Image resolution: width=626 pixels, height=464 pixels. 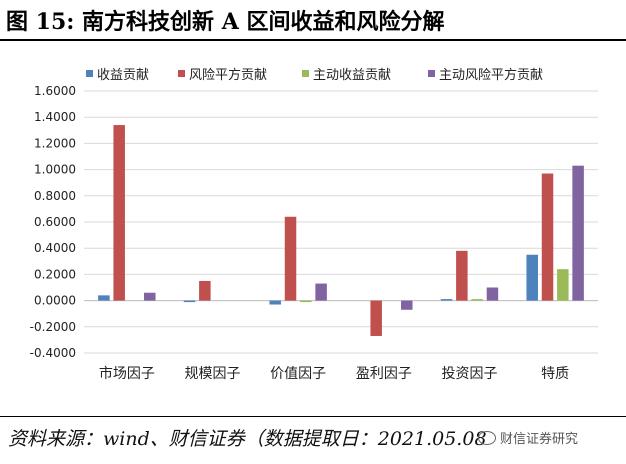 I want to click on y-tick-label: 0.2000, so click(x=55, y=274).